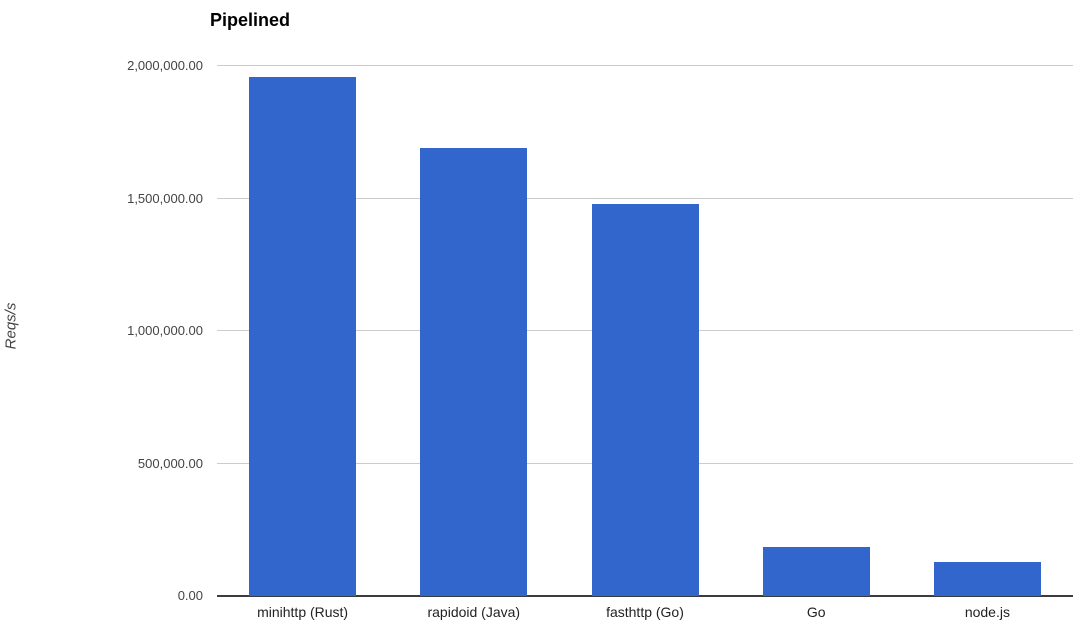 This screenshot has height=641, width=1080. Describe the element at coordinates (165, 65) in the screenshot. I see `y-tick-label: 2,000,000.00` at that location.